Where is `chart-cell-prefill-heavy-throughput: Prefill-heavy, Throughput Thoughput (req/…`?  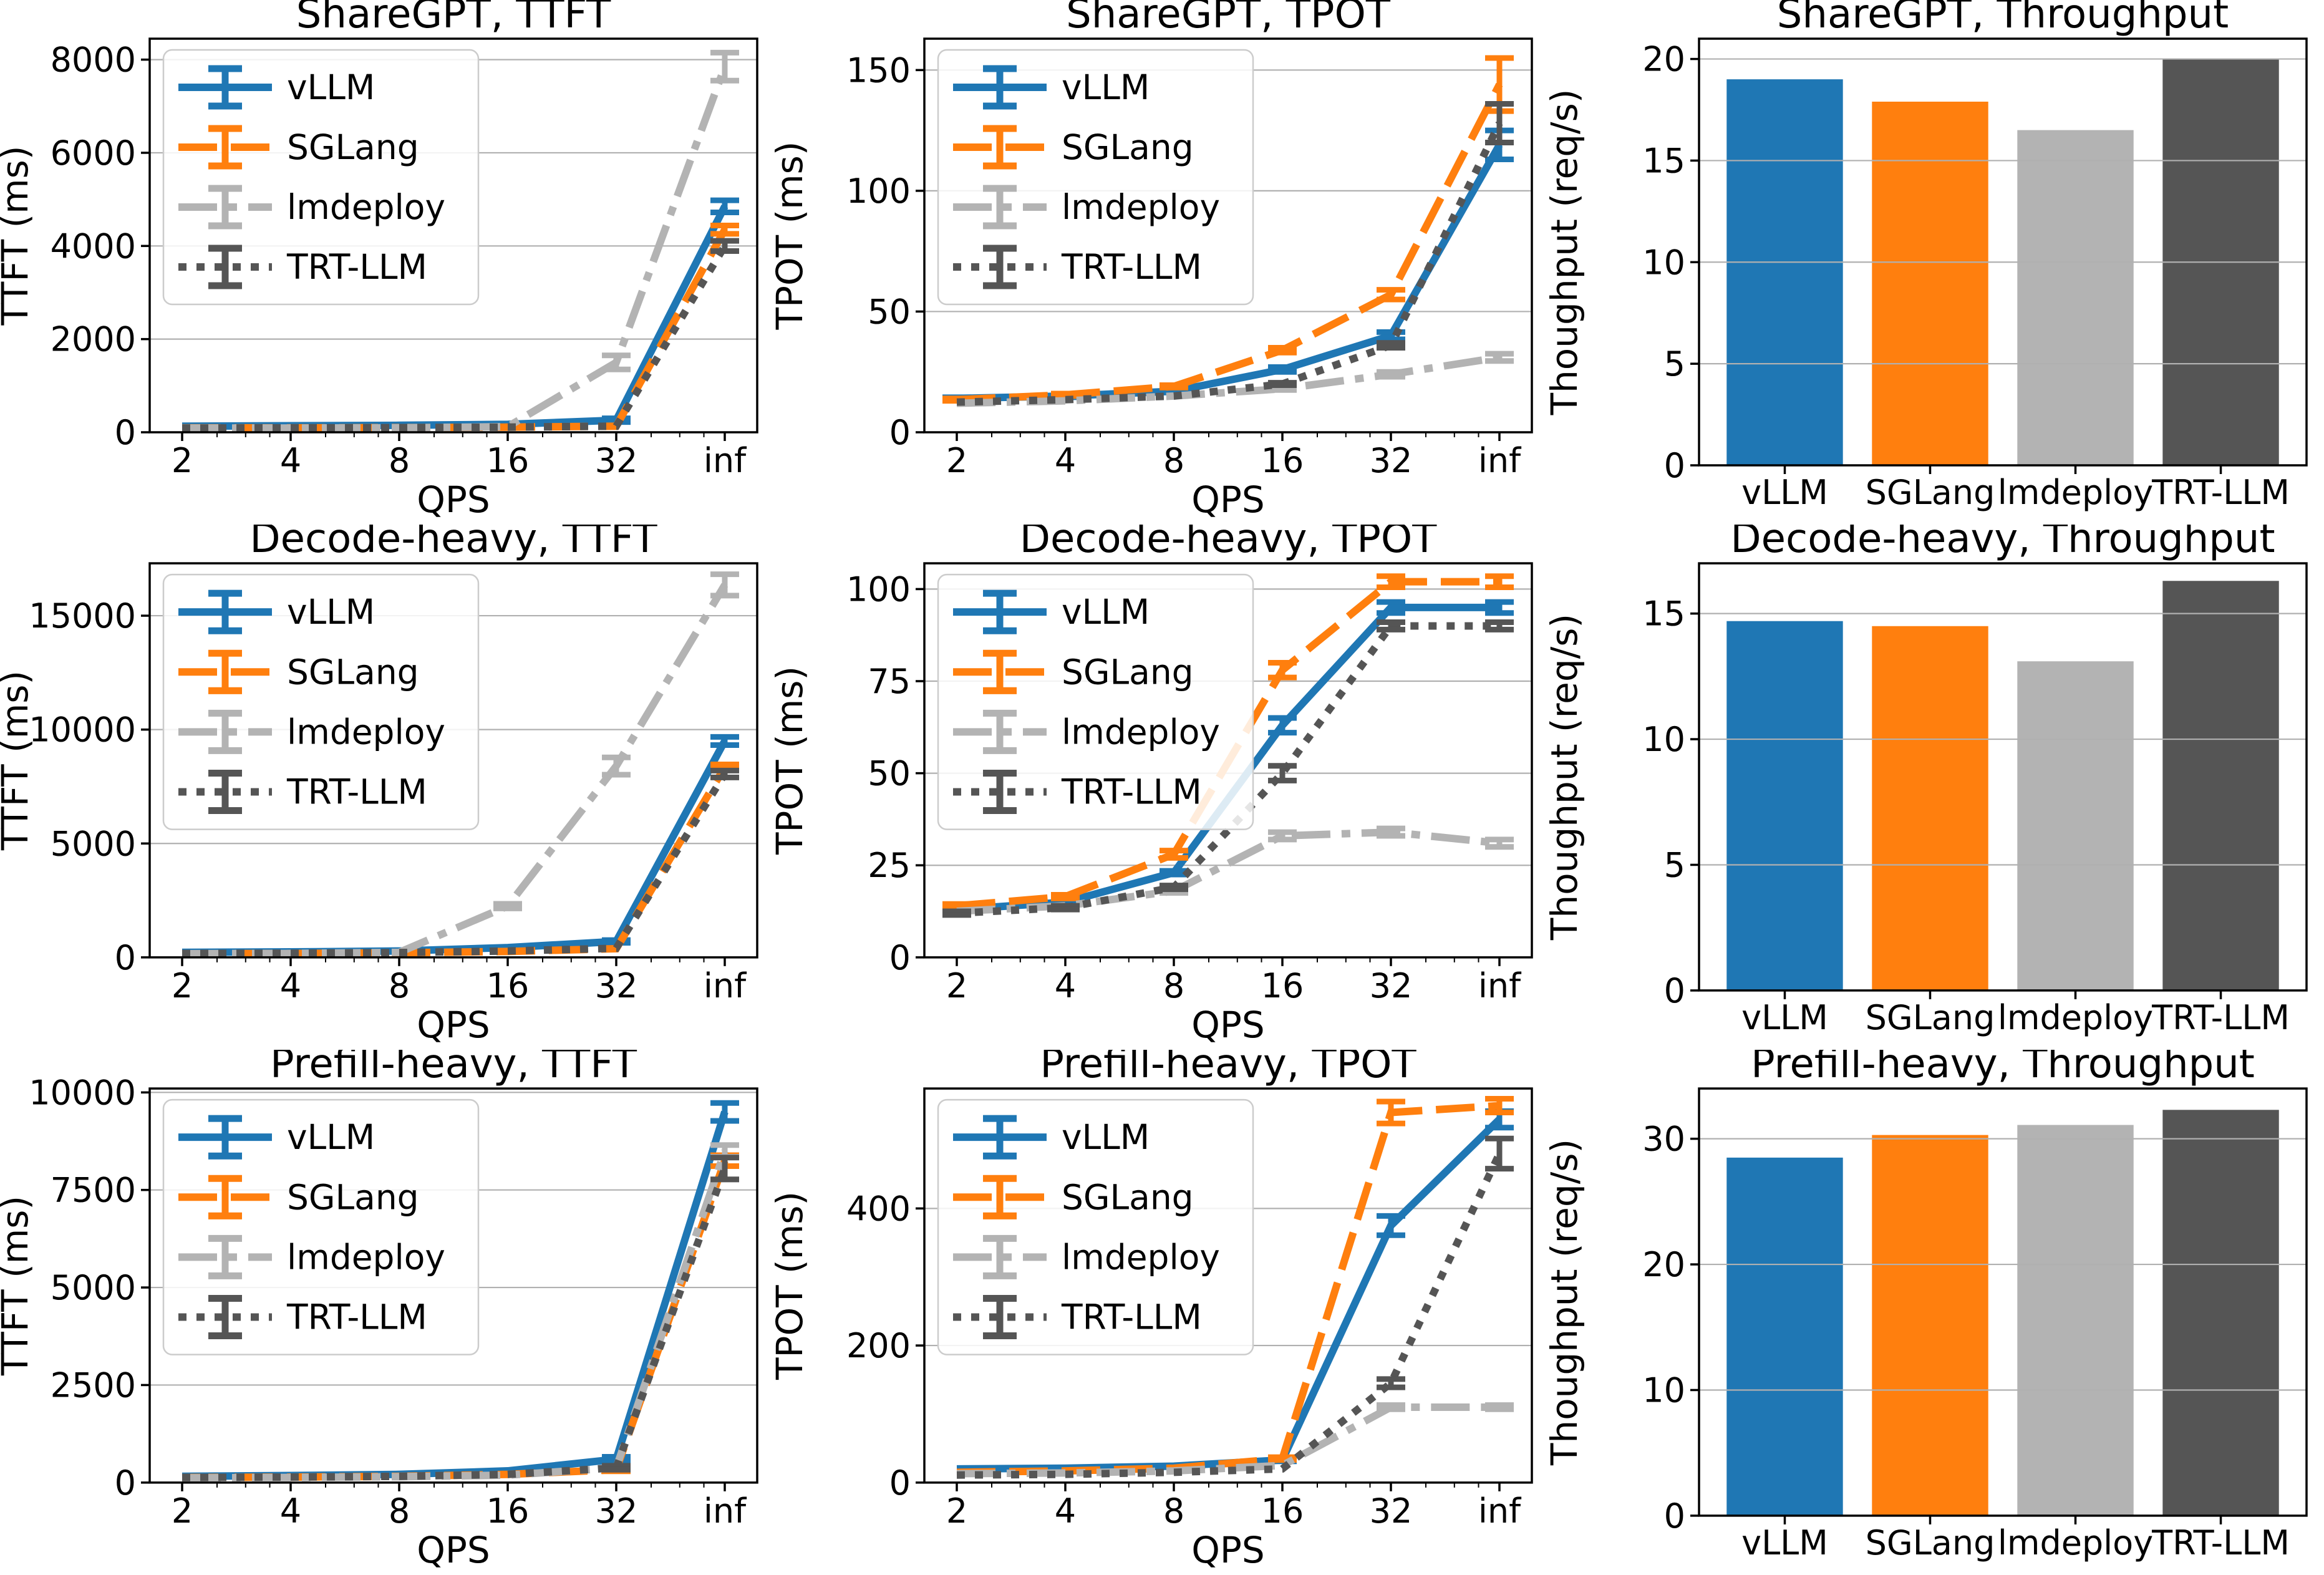
chart-cell-prefill-heavy-throughput: Prefill-heavy, Throughput Thoughput (req/… is located at coordinates (1936, 1313).